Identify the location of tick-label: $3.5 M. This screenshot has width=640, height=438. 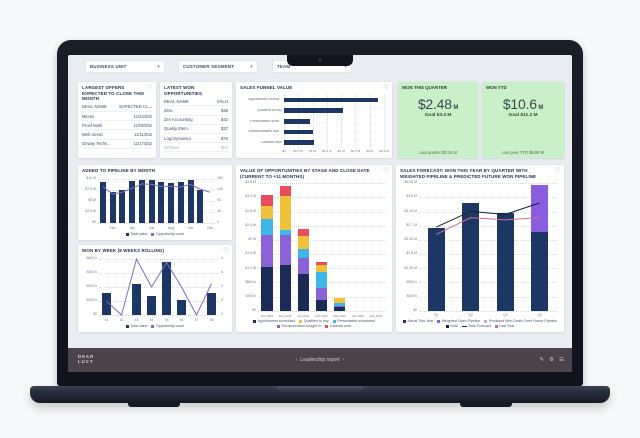
(384, 151).